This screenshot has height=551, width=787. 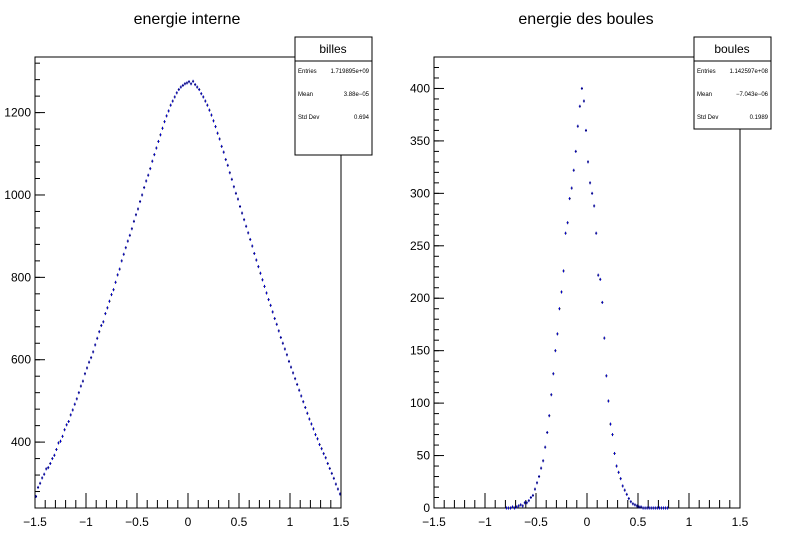 What do you see at coordinates (420, 298) in the screenshot?
I see `y-tick-label: 200` at bounding box center [420, 298].